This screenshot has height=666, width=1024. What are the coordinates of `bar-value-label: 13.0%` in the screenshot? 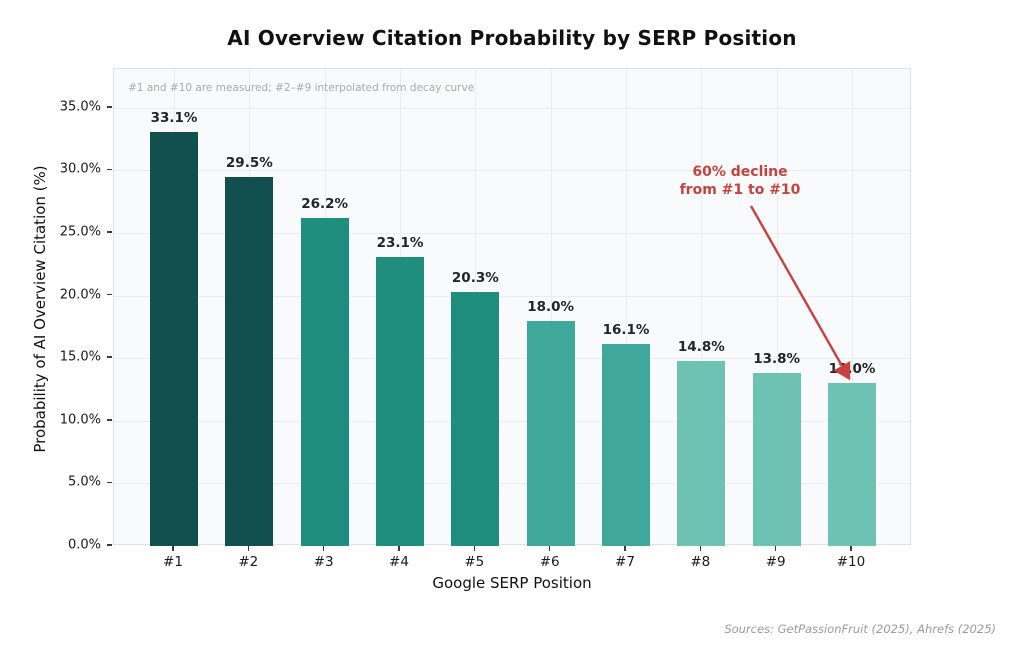 It's located at (852, 369).